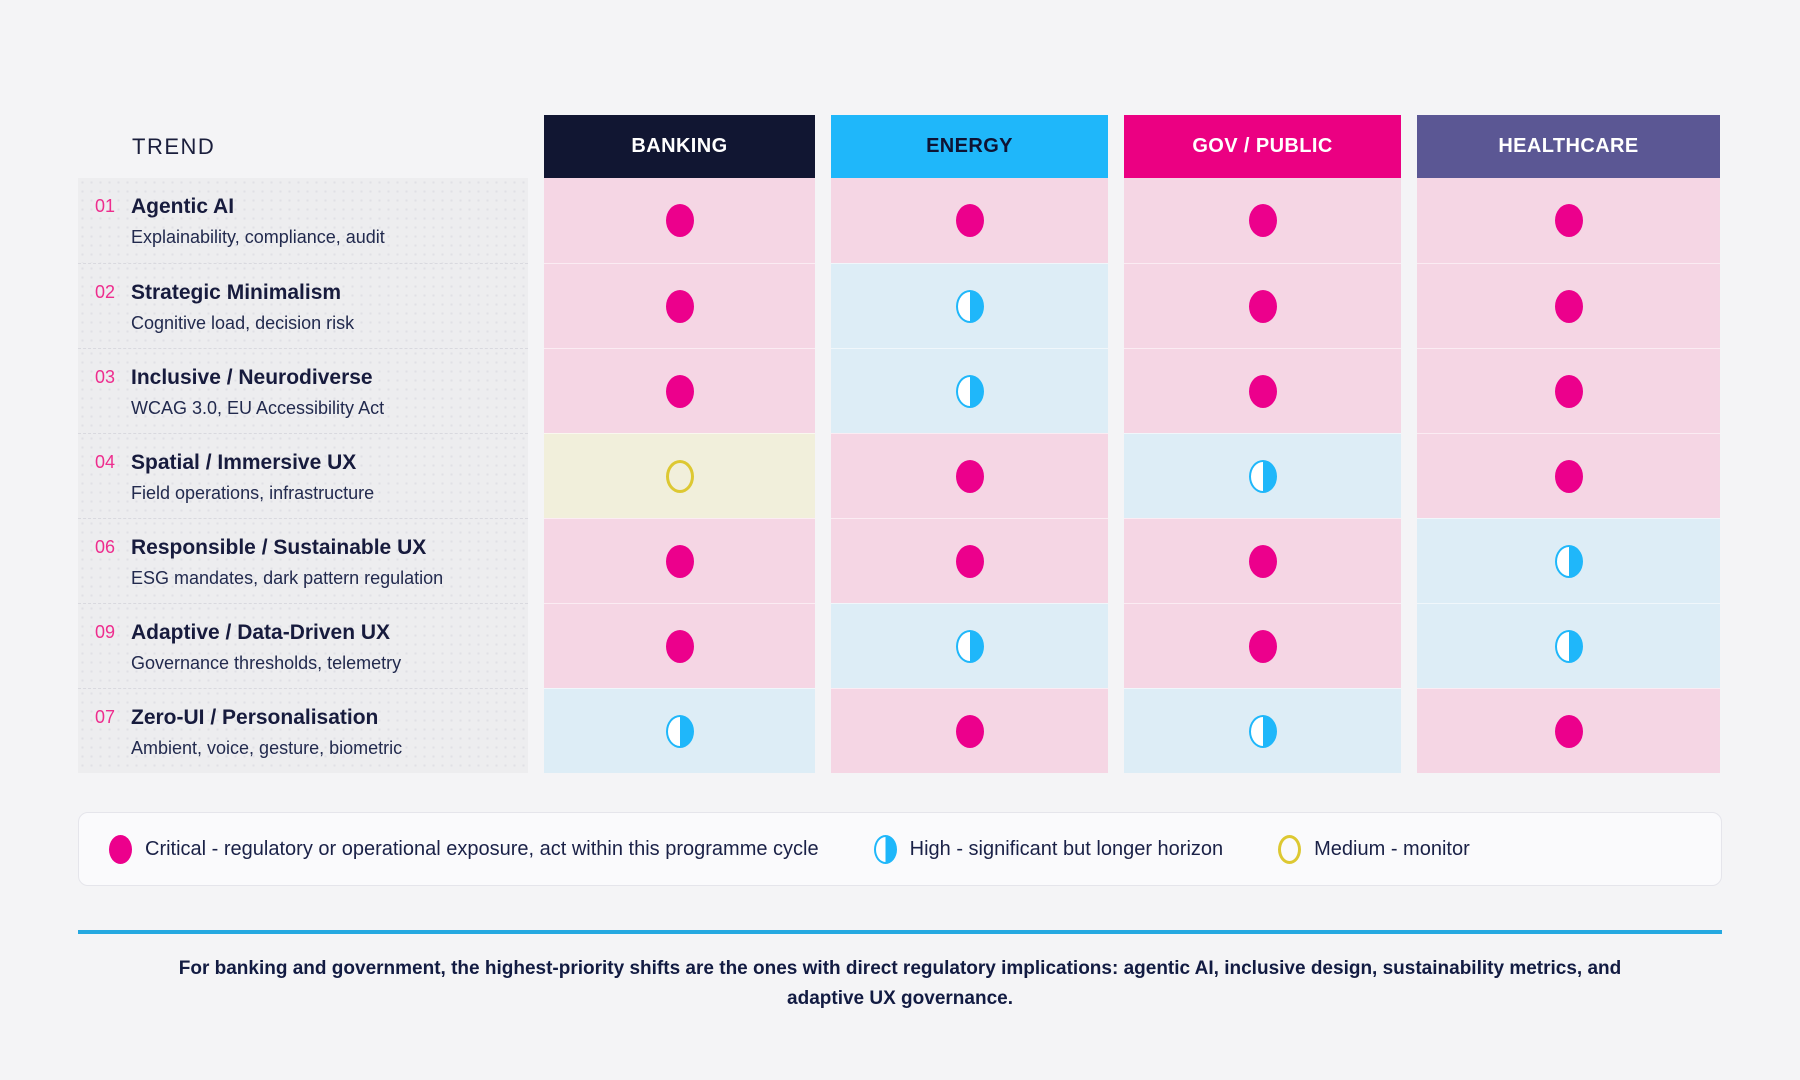 The image size is (1800, 1080). I want to click on trend-number: 04, so click(105, 462).